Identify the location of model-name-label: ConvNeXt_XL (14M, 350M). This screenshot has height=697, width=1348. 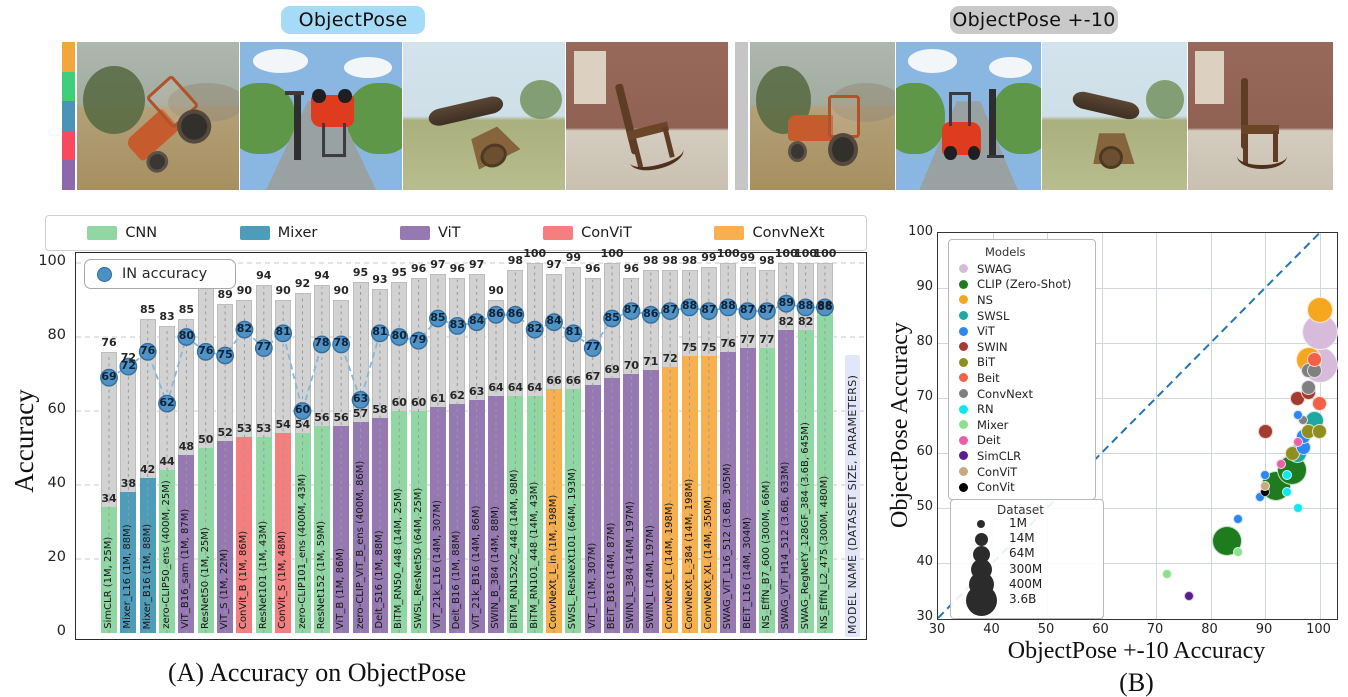
(708, 562).